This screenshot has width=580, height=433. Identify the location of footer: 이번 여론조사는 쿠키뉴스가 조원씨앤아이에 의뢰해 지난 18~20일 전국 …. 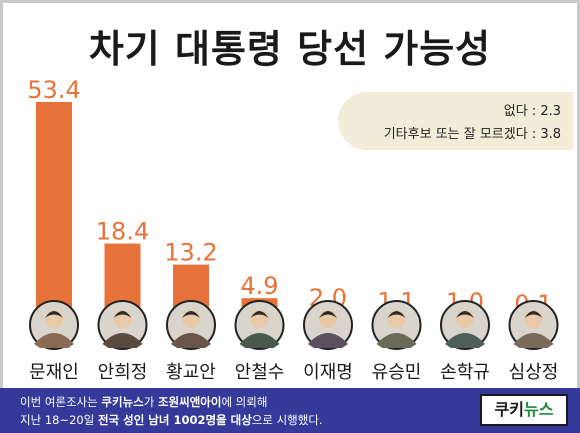
(290, 410).